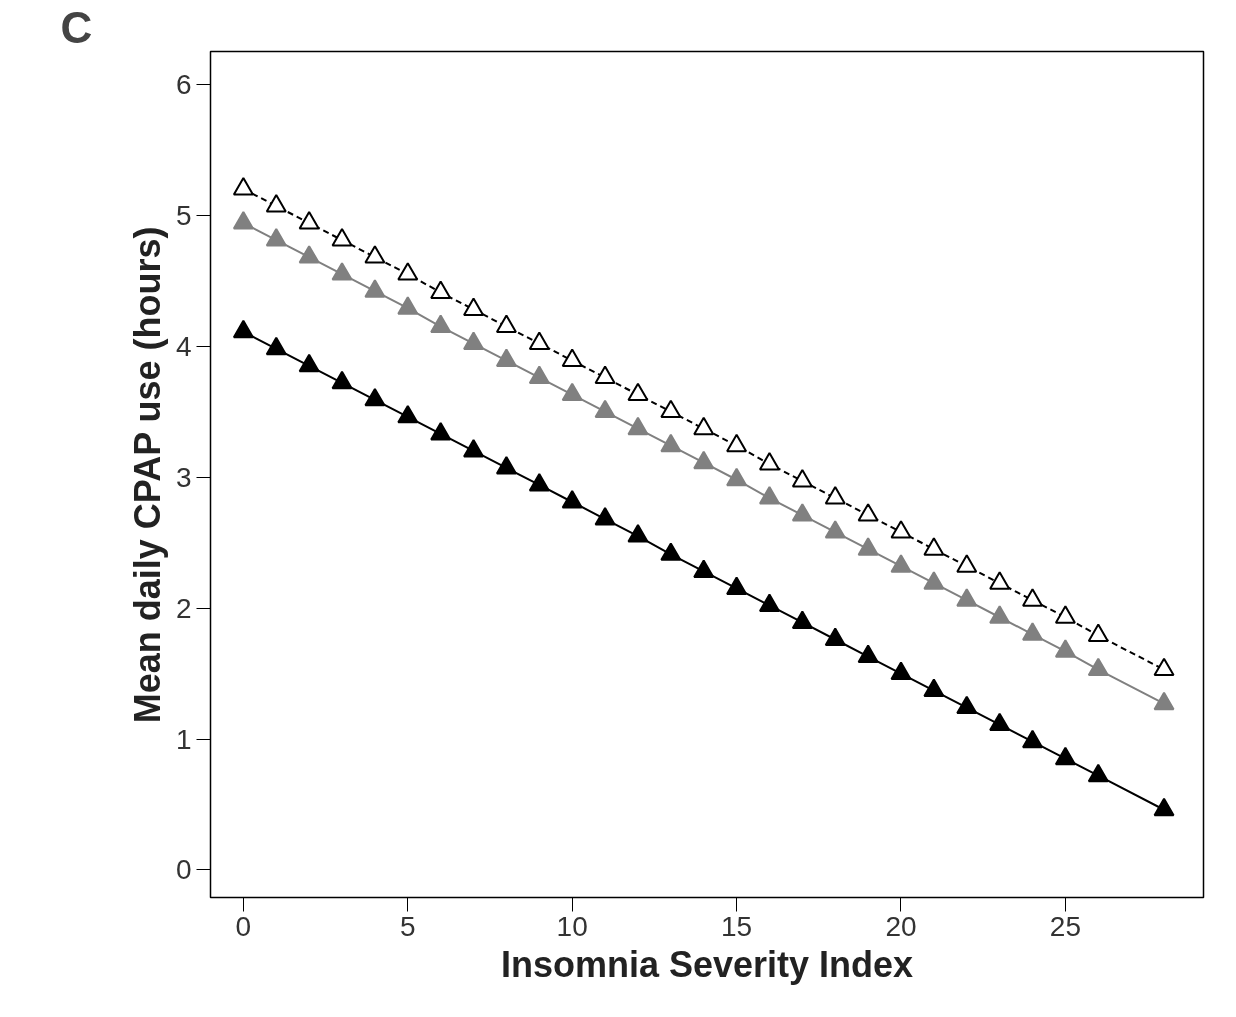 This screenshot has width=1236, height=1017. Describe the element at coordinates (1065, 926) in the screenshot. I see `x-tick-label: 25` at that location.